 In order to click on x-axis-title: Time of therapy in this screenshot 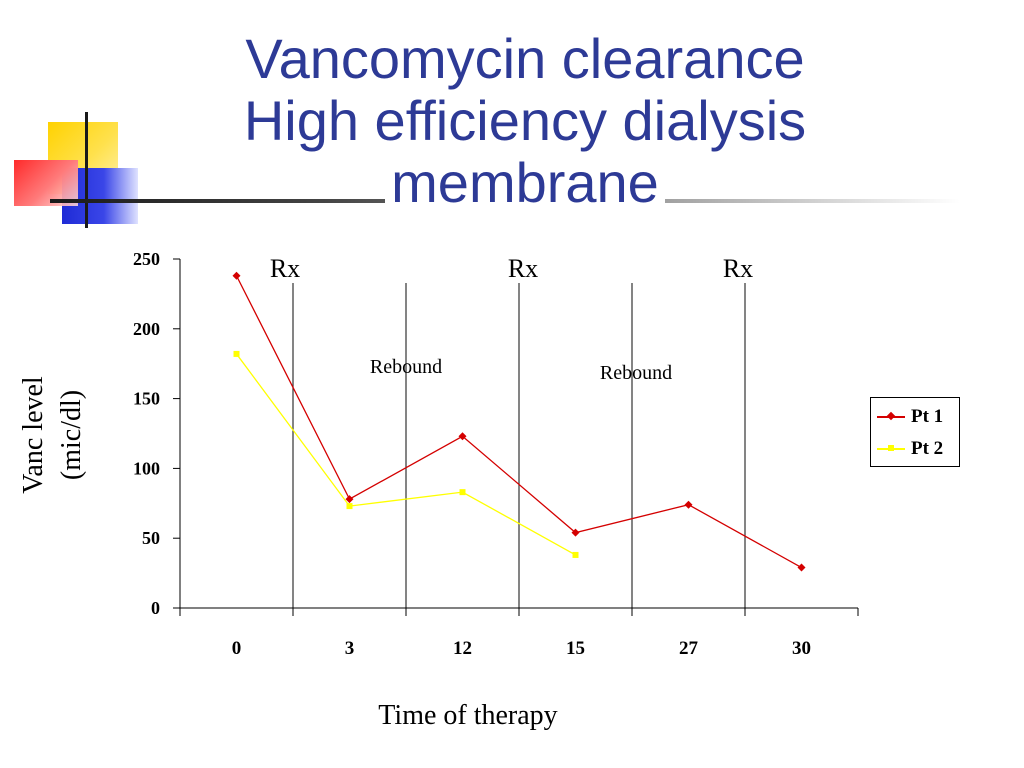, I will do `click(467, 715)`.